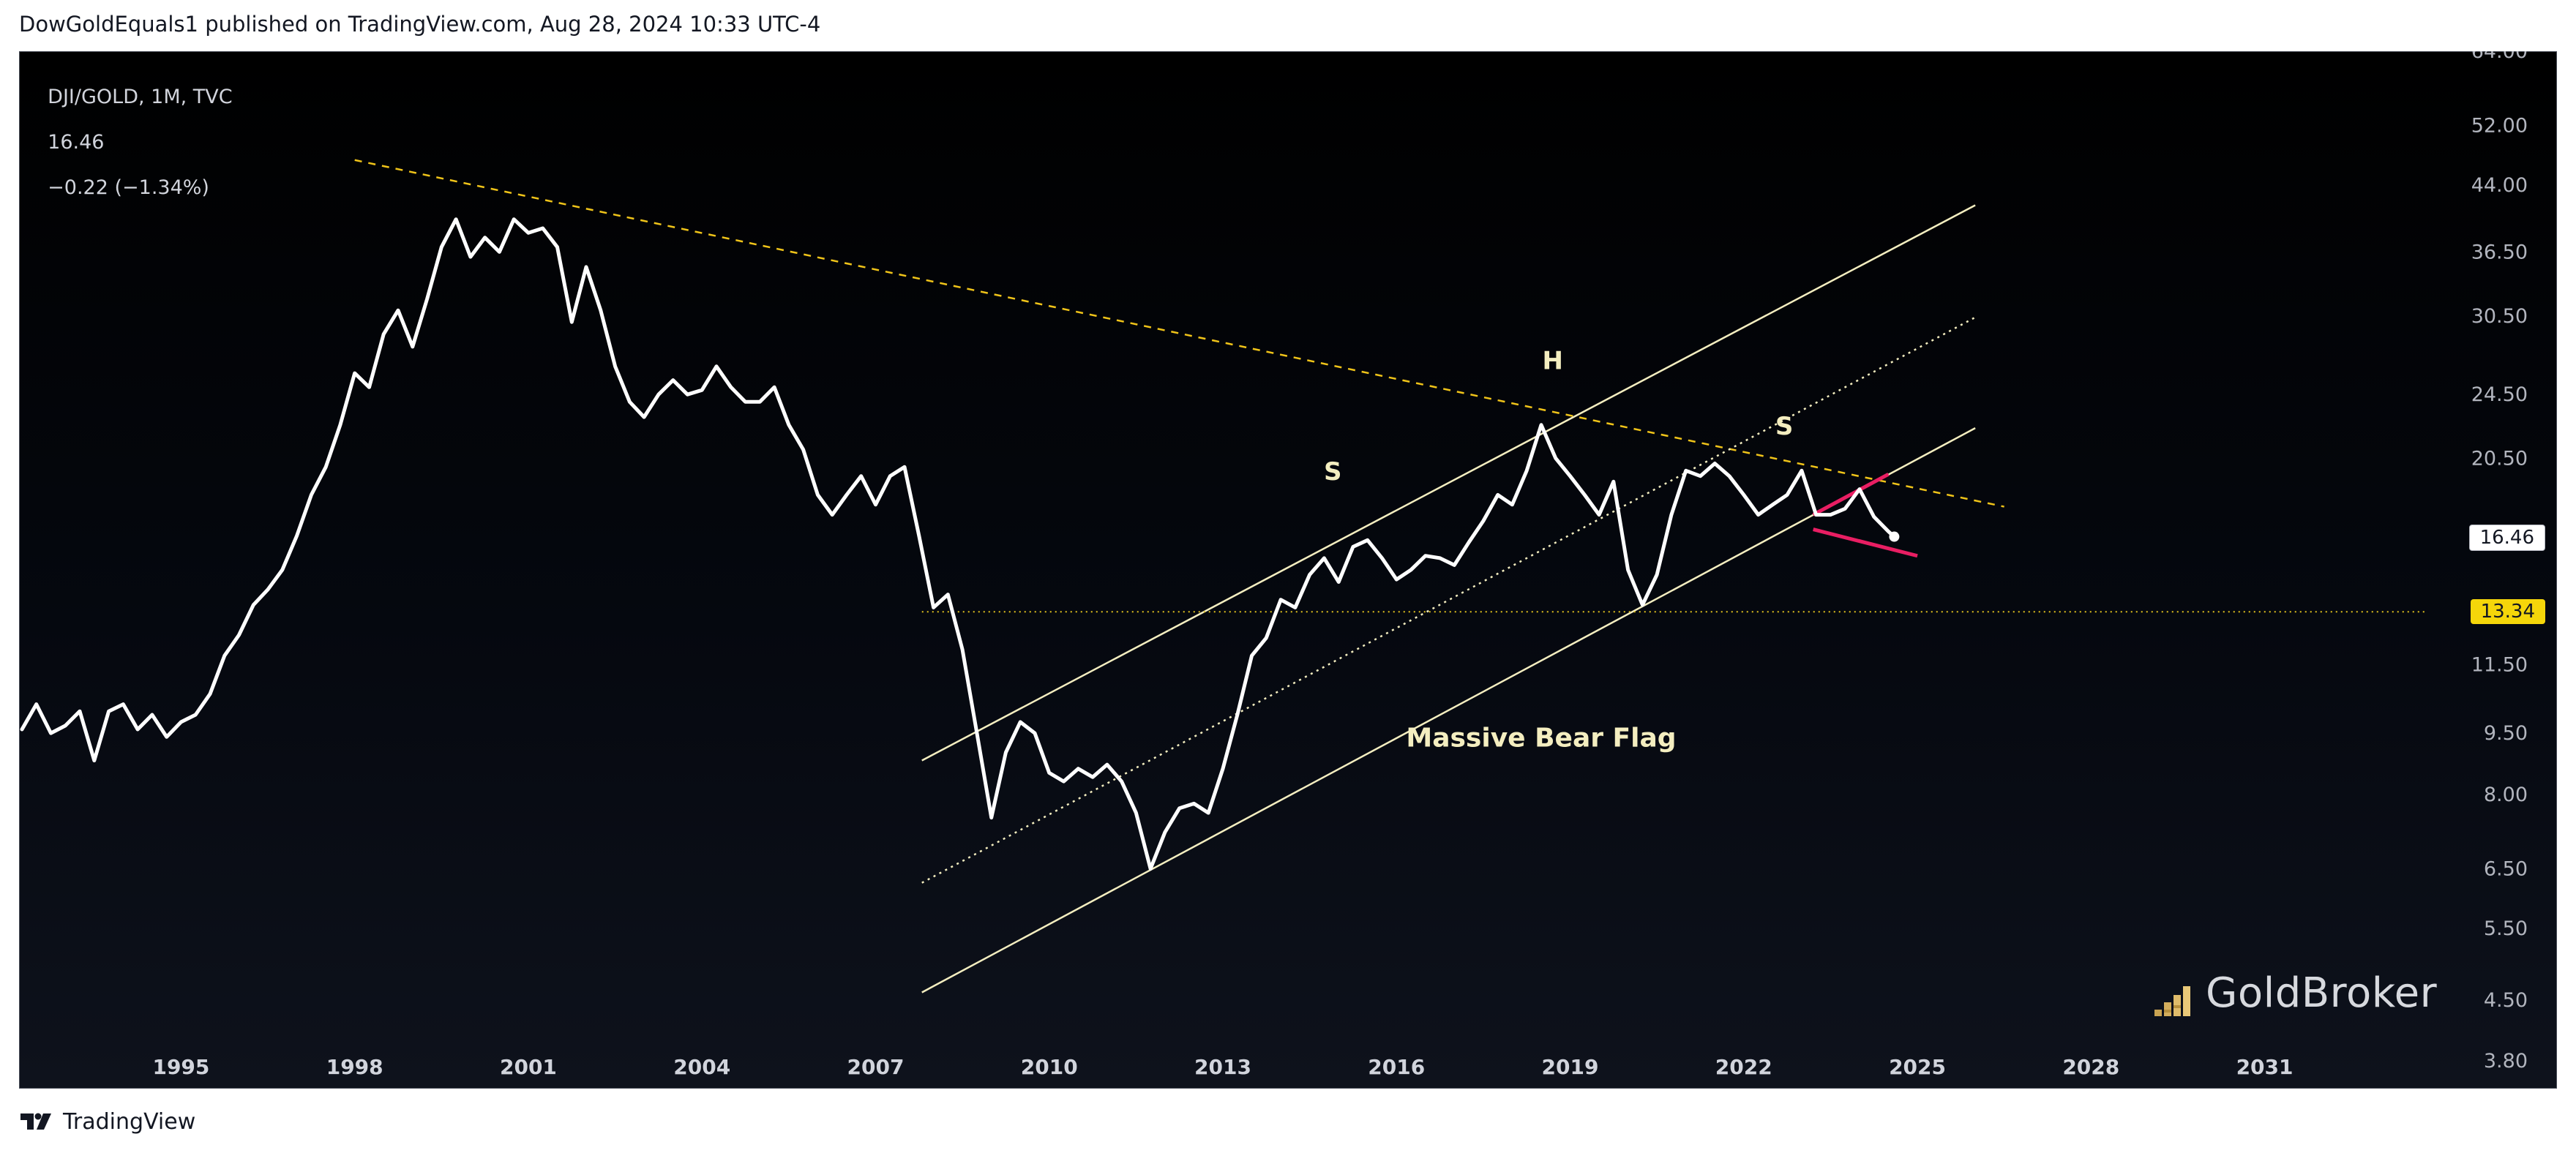  Describe the element at coordinates (1743, 1067) in the screenshot. I see `x-tick-label: 2022` at that location.